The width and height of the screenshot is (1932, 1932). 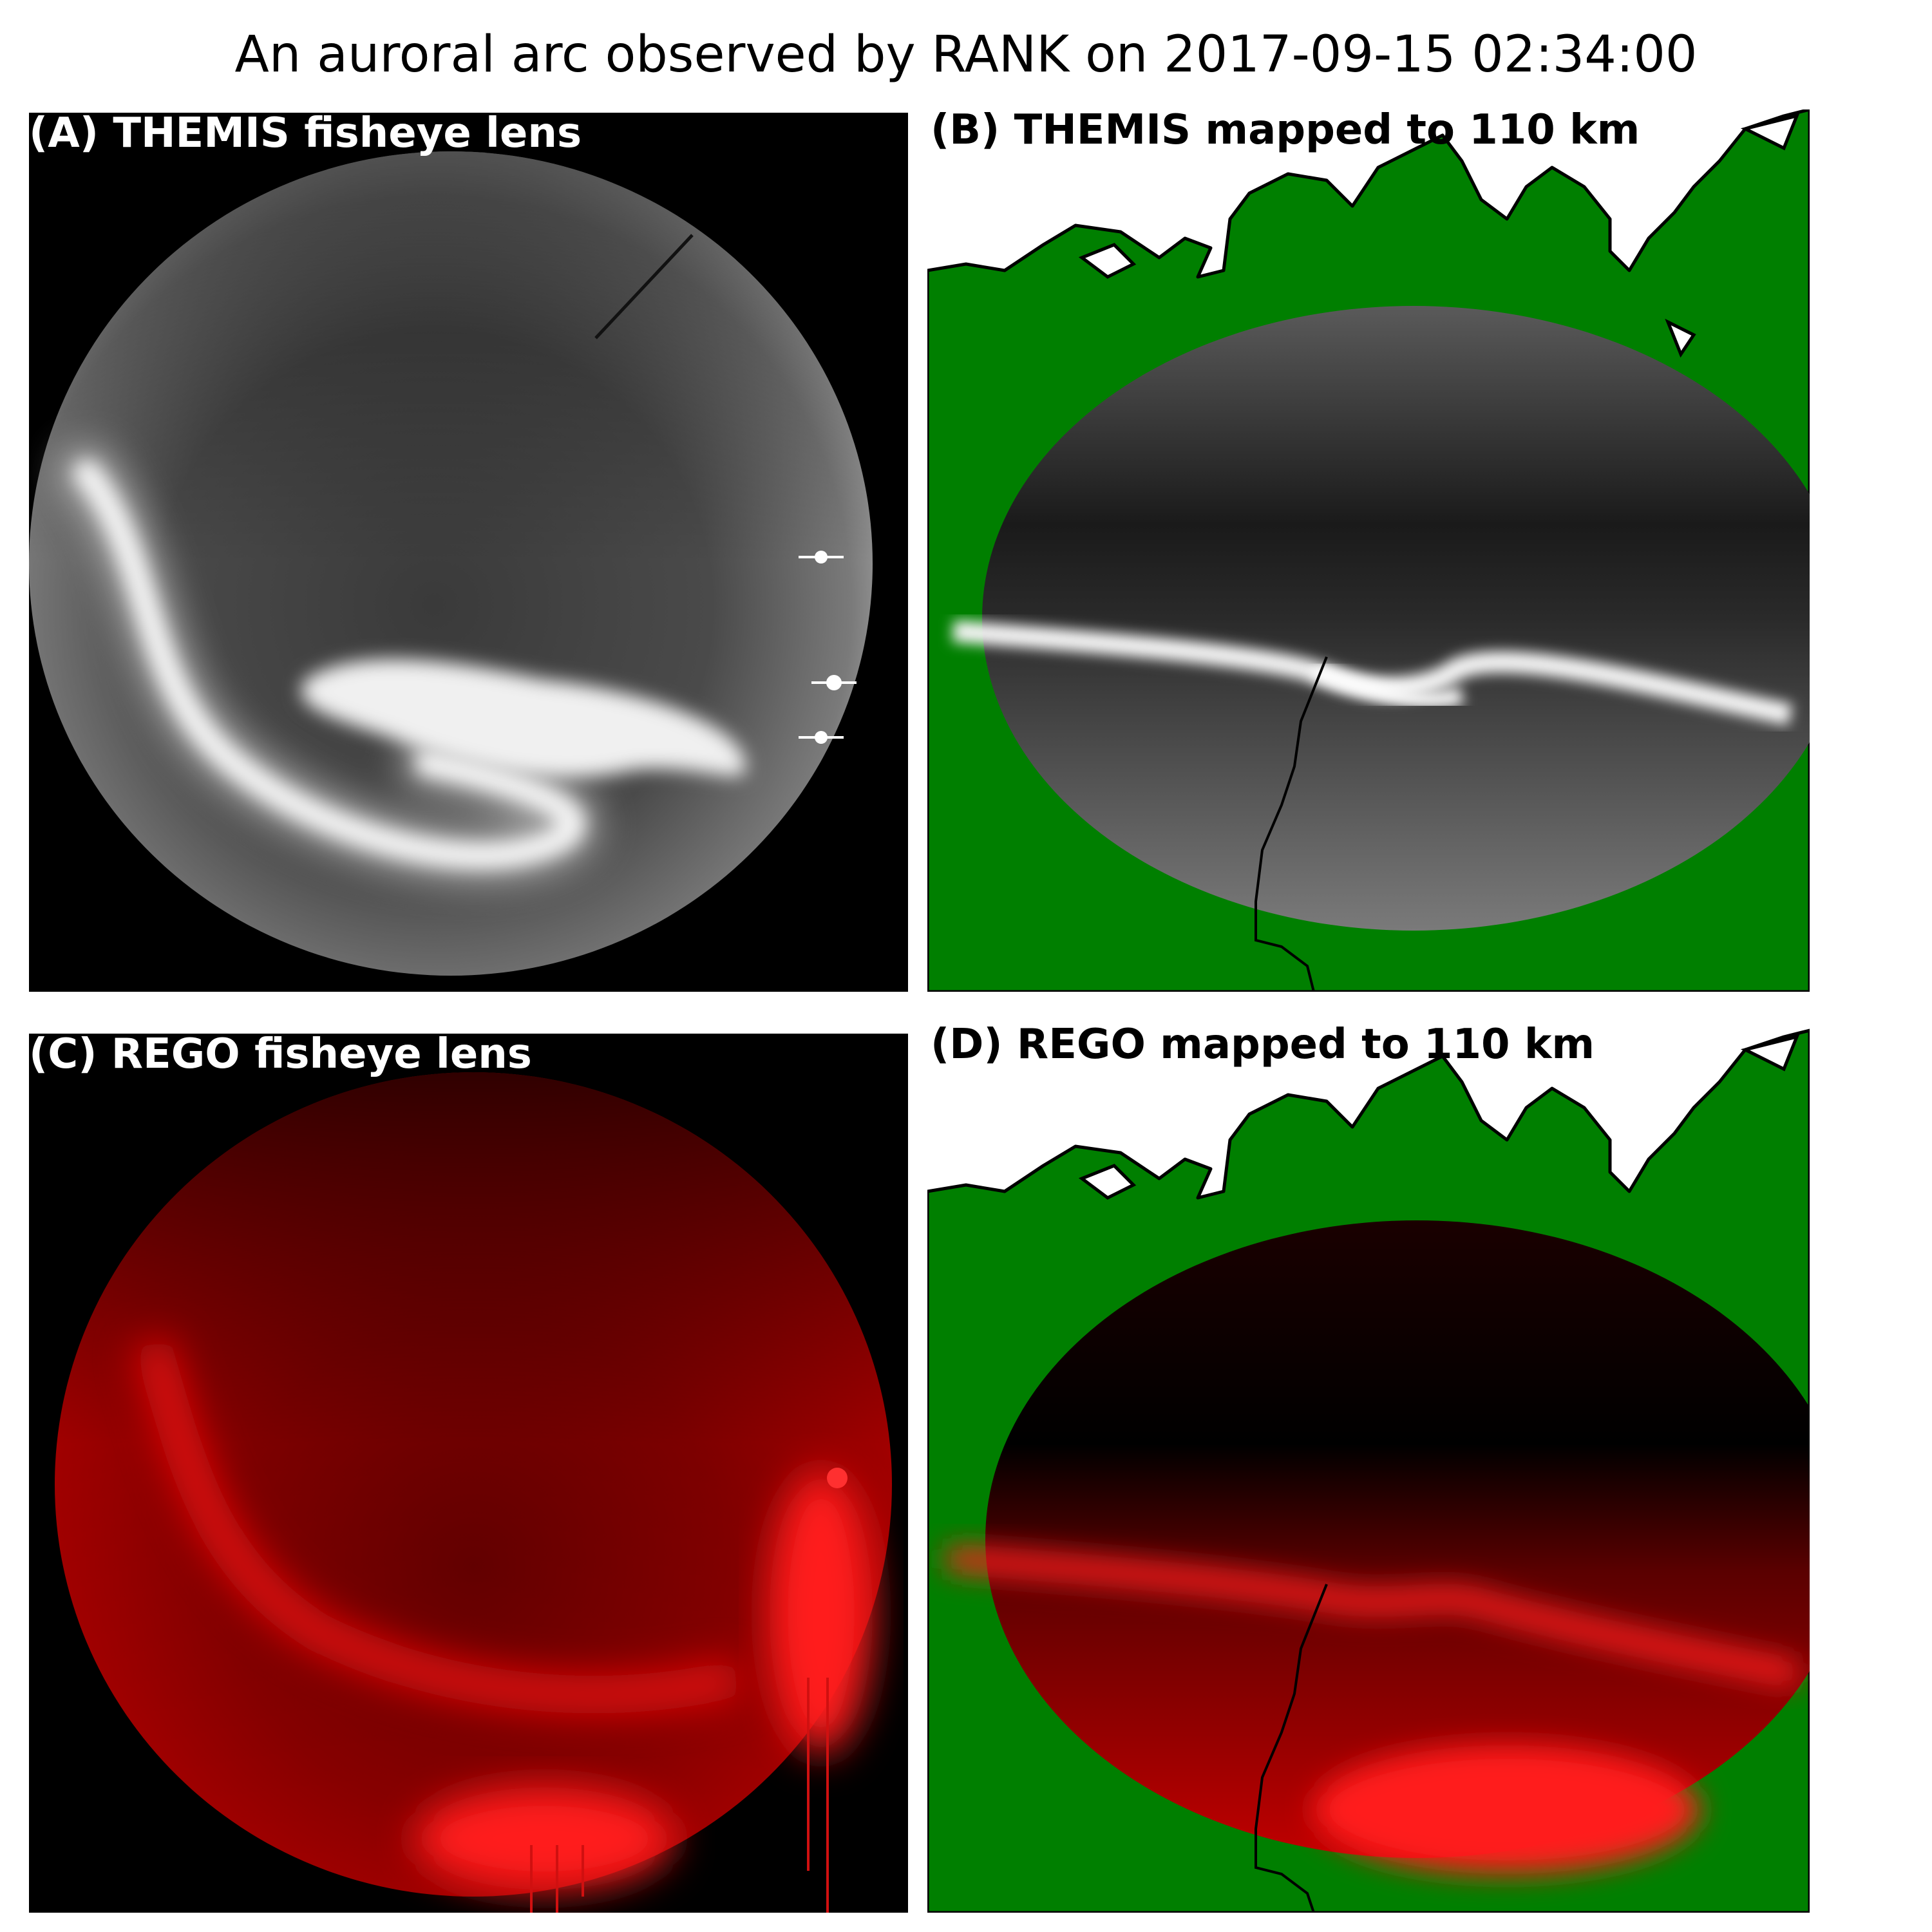 I want to click on panel-d-label: (D) REGO mapped to 110 km, so click(x=1263, y=1046).